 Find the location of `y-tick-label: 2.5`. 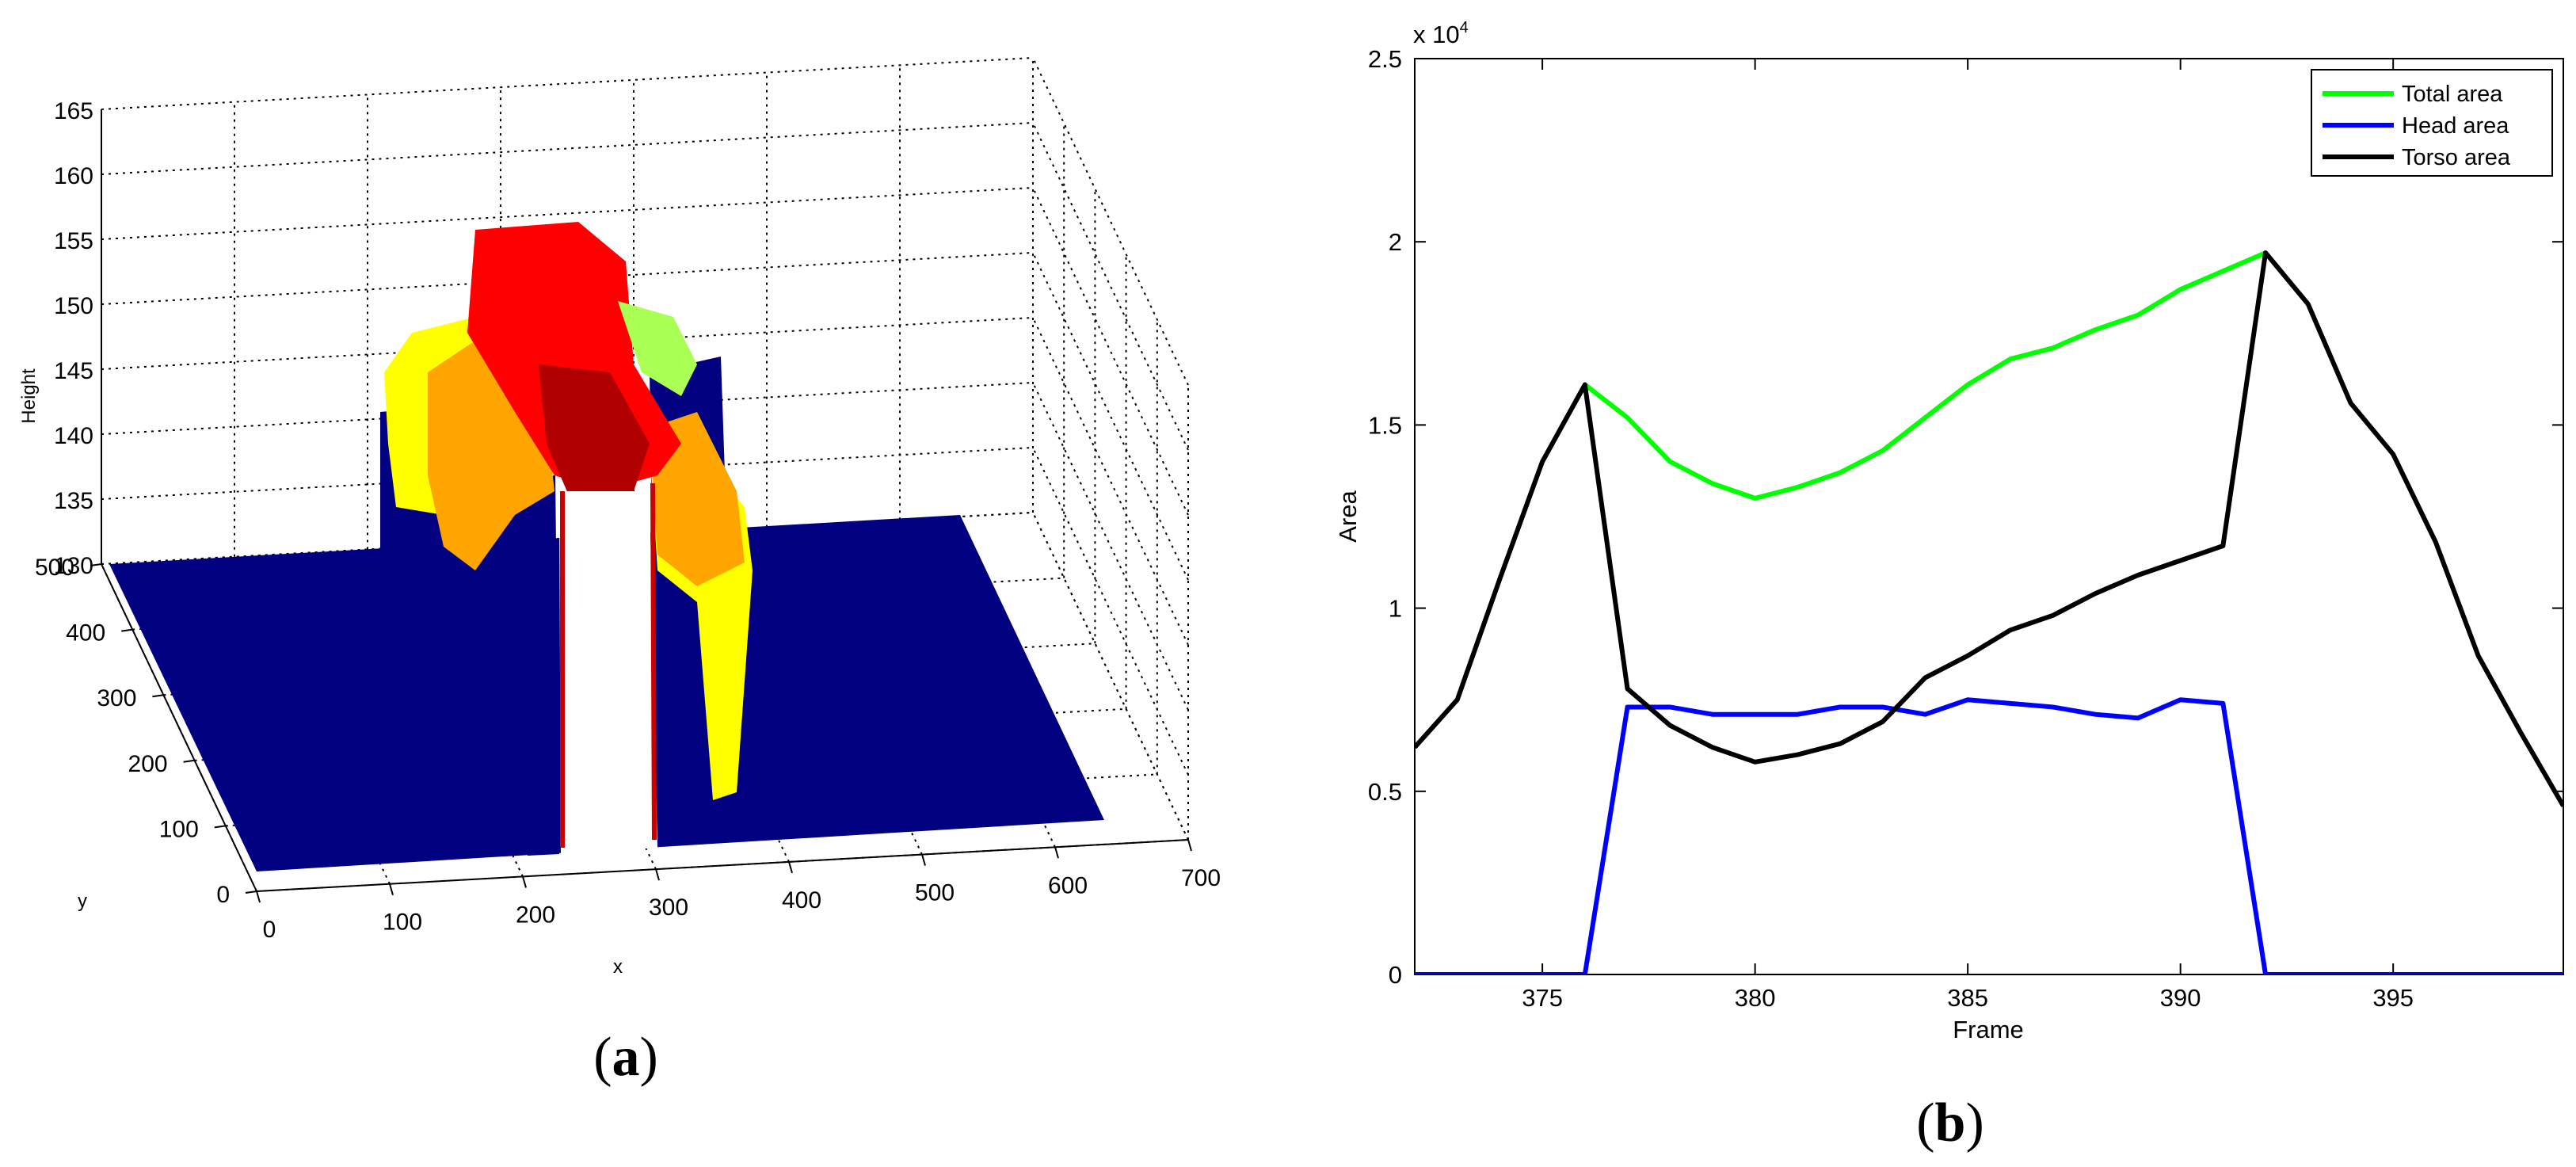

y-tick-label: 2.5 is located at coordinates (1385, 59).